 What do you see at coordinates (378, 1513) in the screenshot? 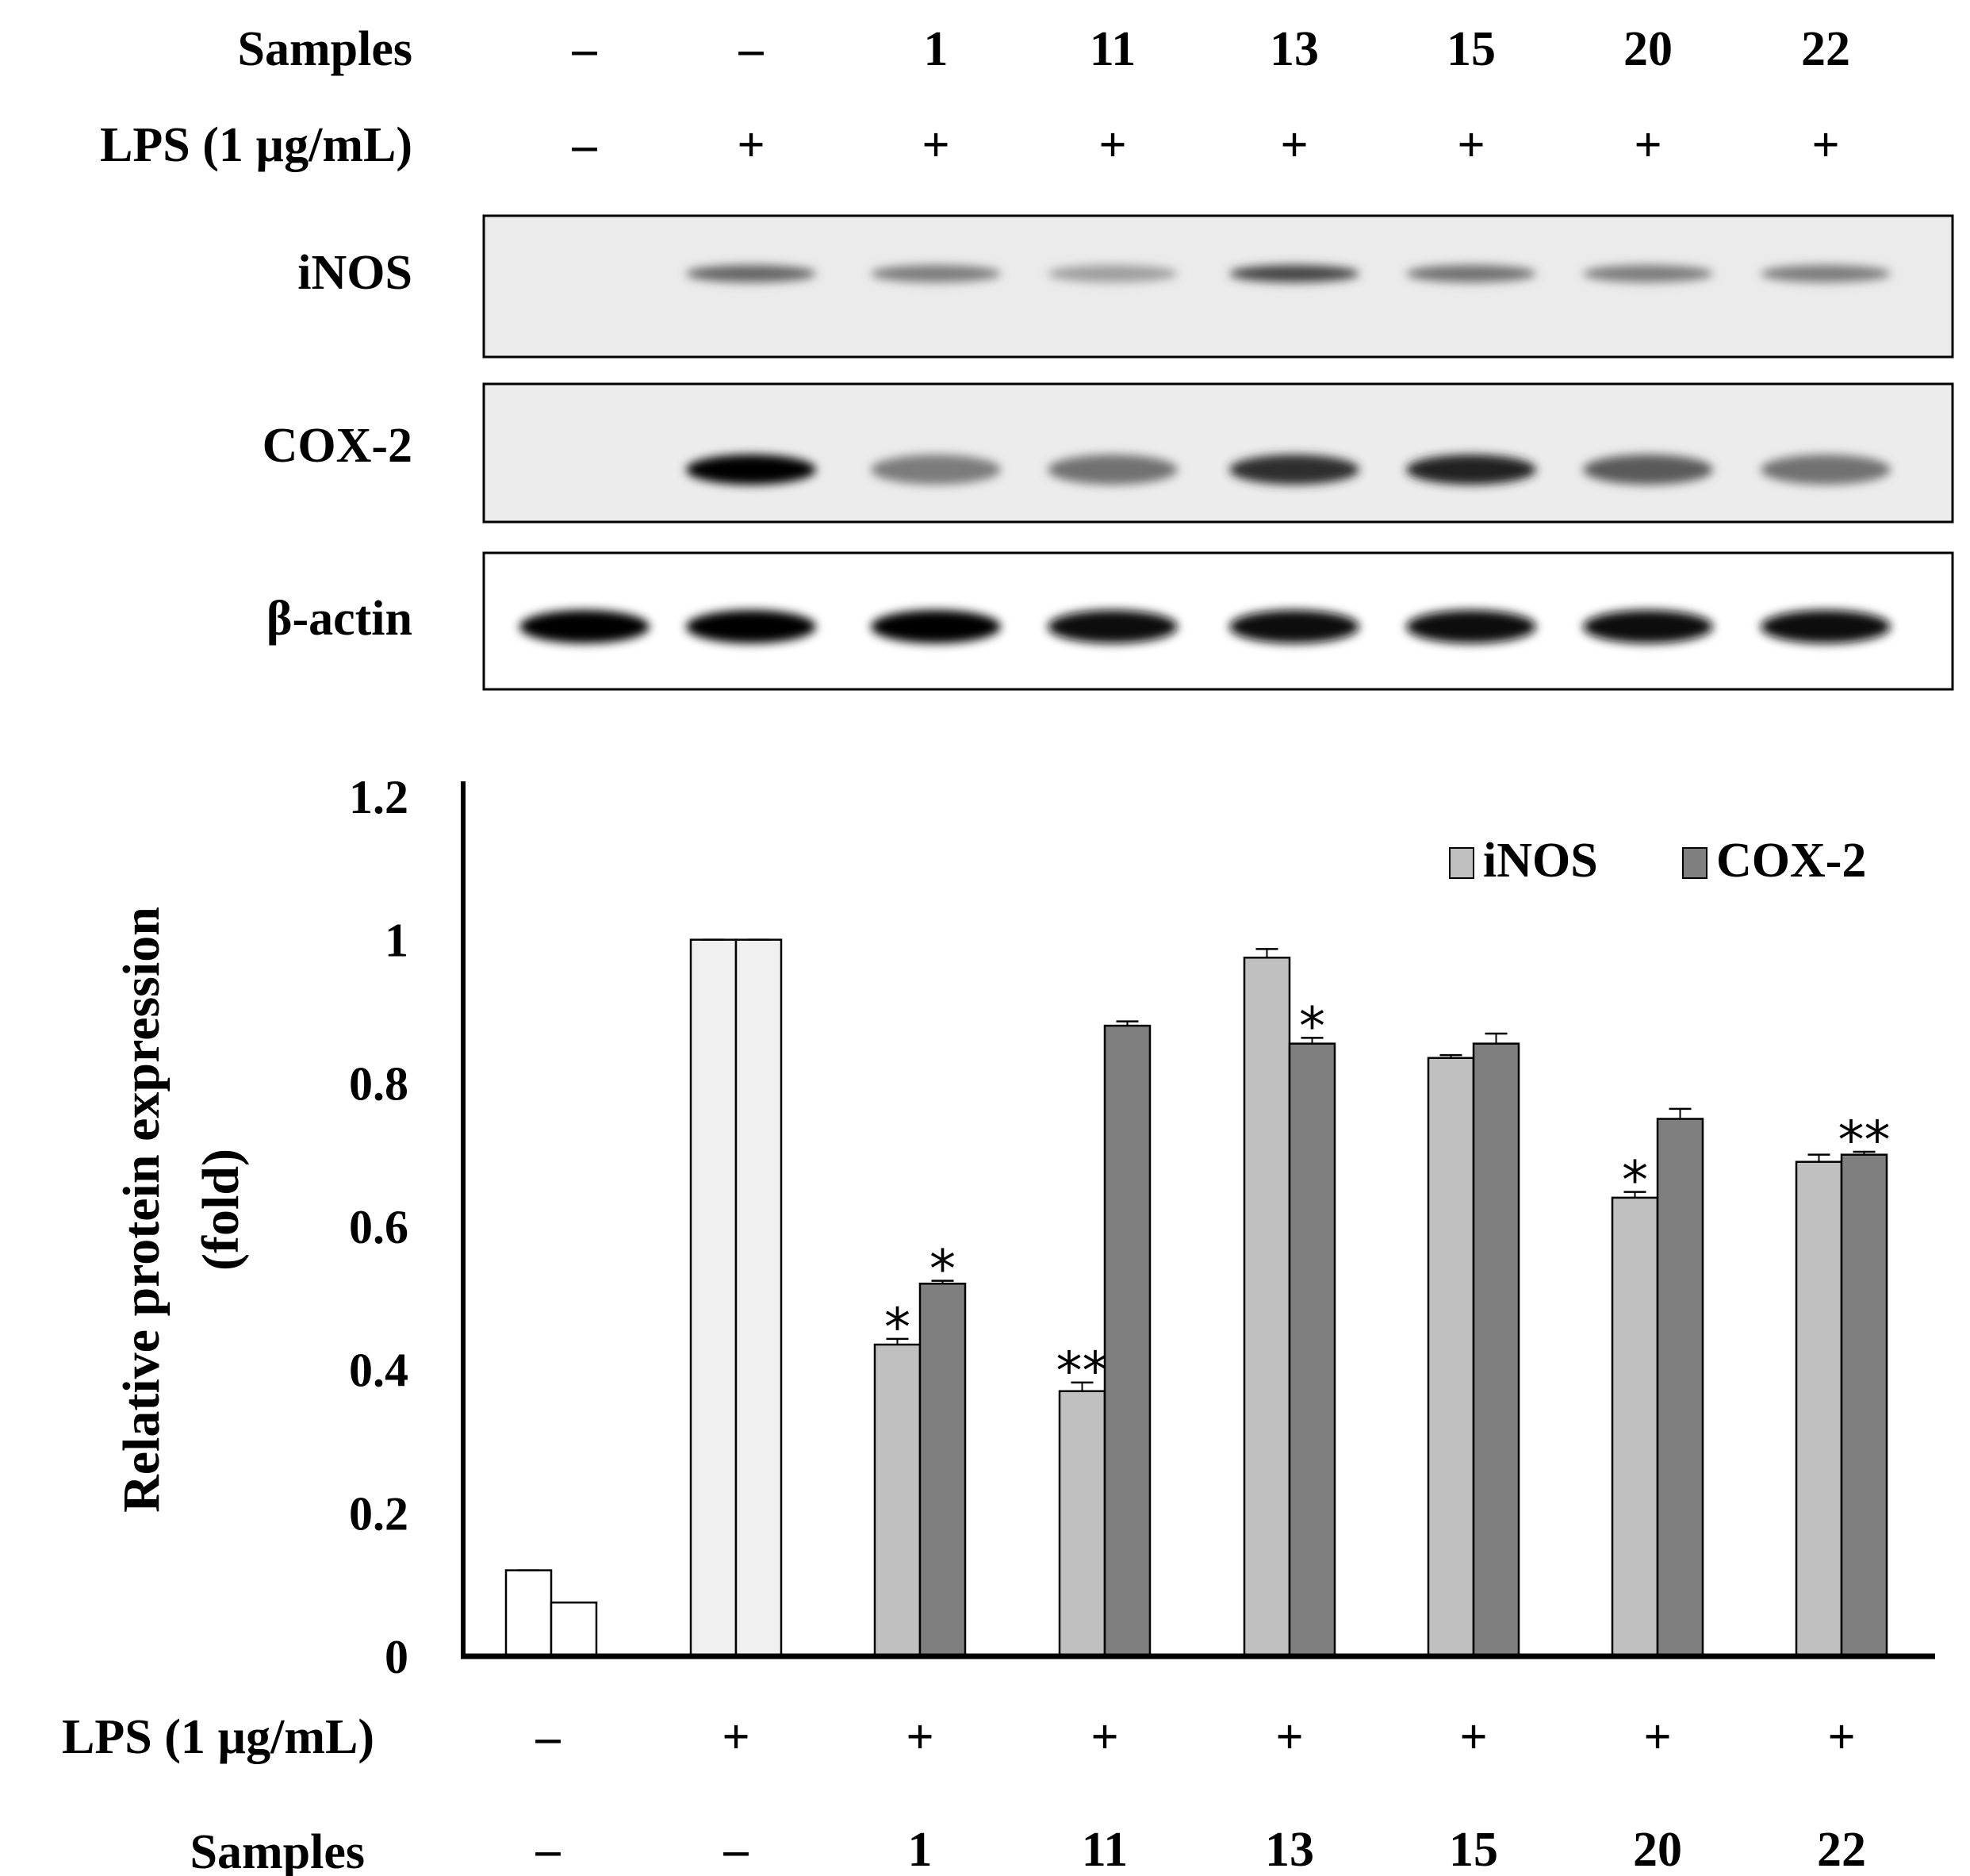
I see `y-tick-label: 0.2` at bounding box center [378, 1513].